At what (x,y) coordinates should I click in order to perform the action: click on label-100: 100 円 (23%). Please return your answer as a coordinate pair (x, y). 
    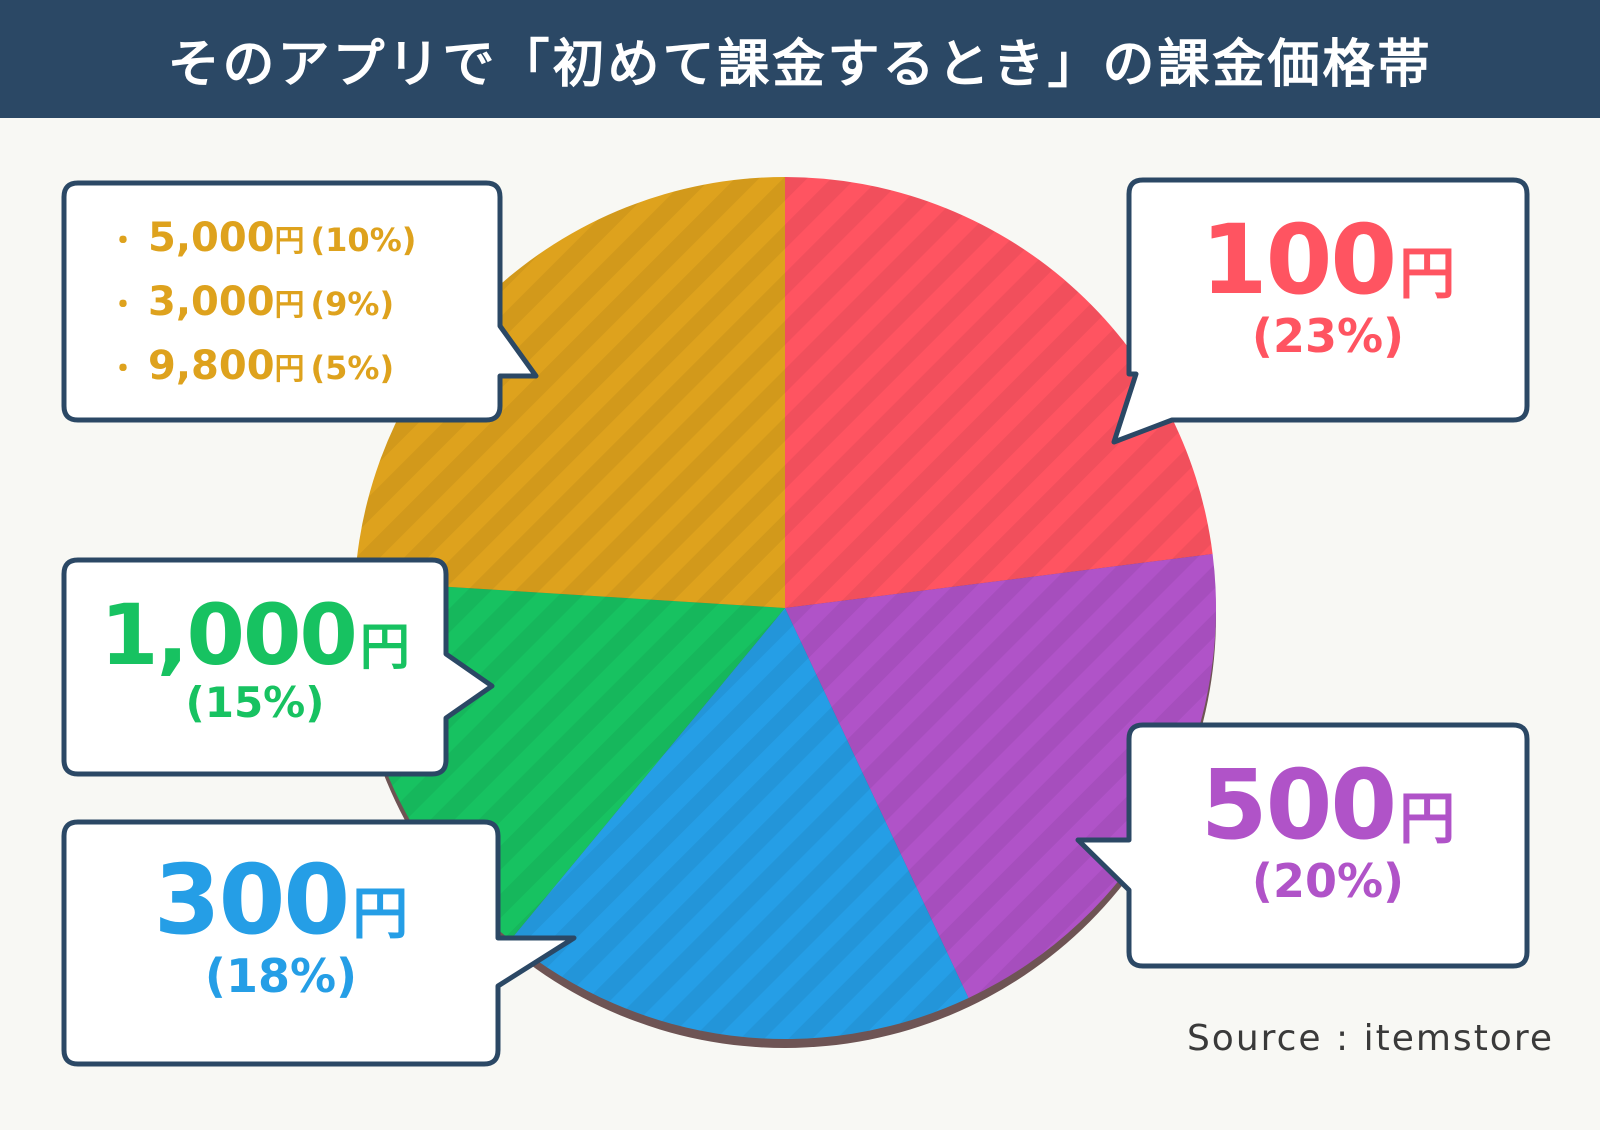
    Looking at the image, I should click on (1328, 289).